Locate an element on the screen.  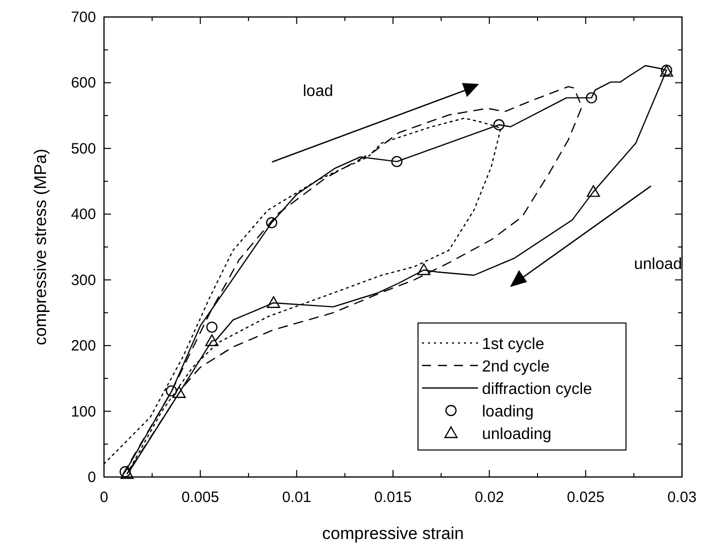
x-tick-label: 0.02 is located at coordinates (489, 497).